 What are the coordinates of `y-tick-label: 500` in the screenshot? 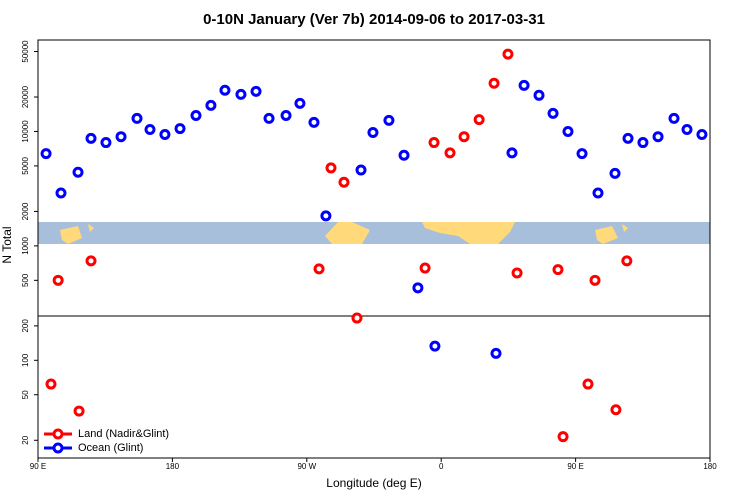 It's located at (25, 280).